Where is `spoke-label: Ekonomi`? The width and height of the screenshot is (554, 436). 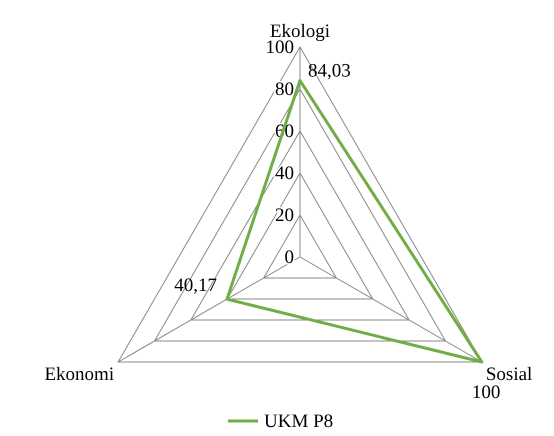 spoke-label: Ekonomi is located at coordinates (79, 374).